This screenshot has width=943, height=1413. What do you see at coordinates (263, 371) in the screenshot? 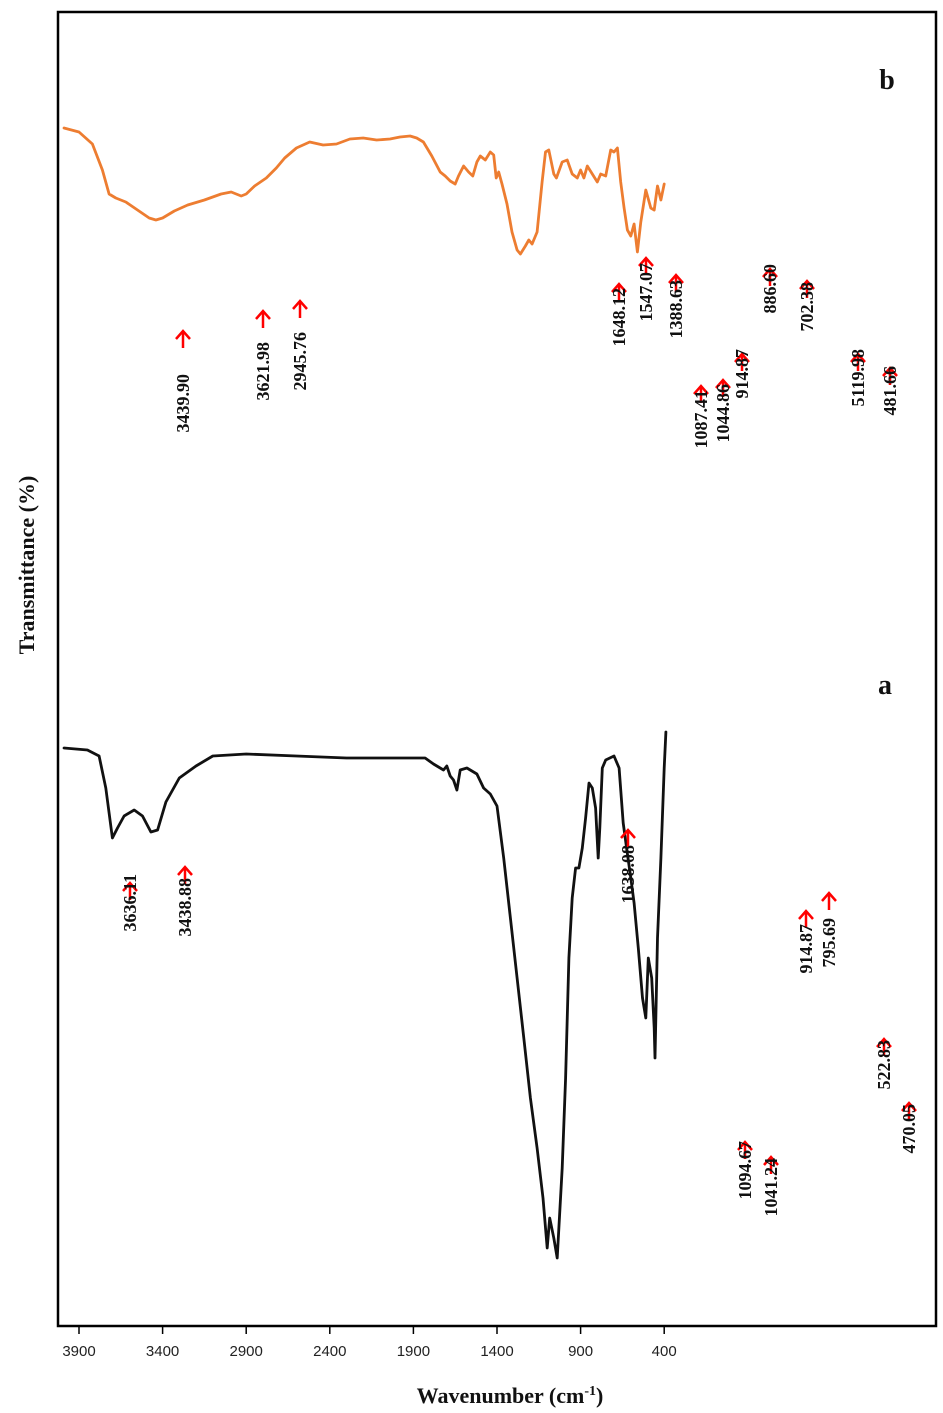
I see `peak-label: 3621.98` at bounding box center [263, 371].